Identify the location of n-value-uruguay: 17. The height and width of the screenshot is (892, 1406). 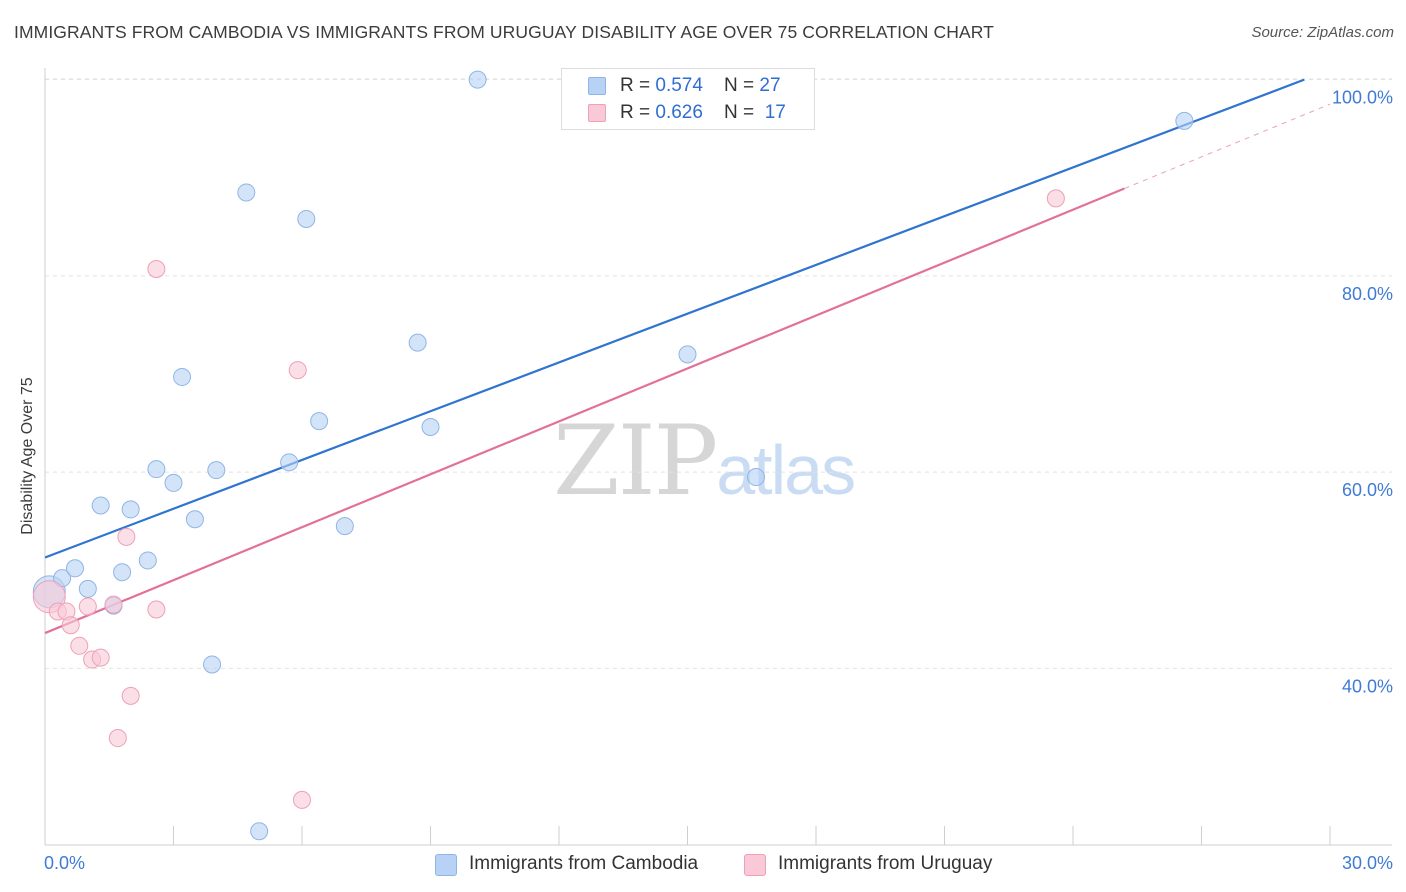
(775, 112).